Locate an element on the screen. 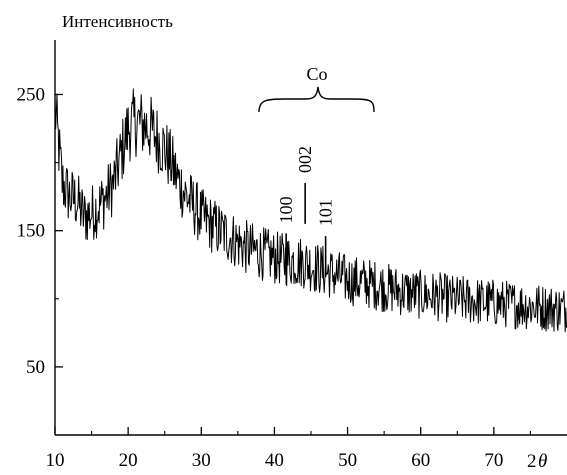 This screenshot has height=475, width=567. co-label: Co is located at coordinates (316, 74).